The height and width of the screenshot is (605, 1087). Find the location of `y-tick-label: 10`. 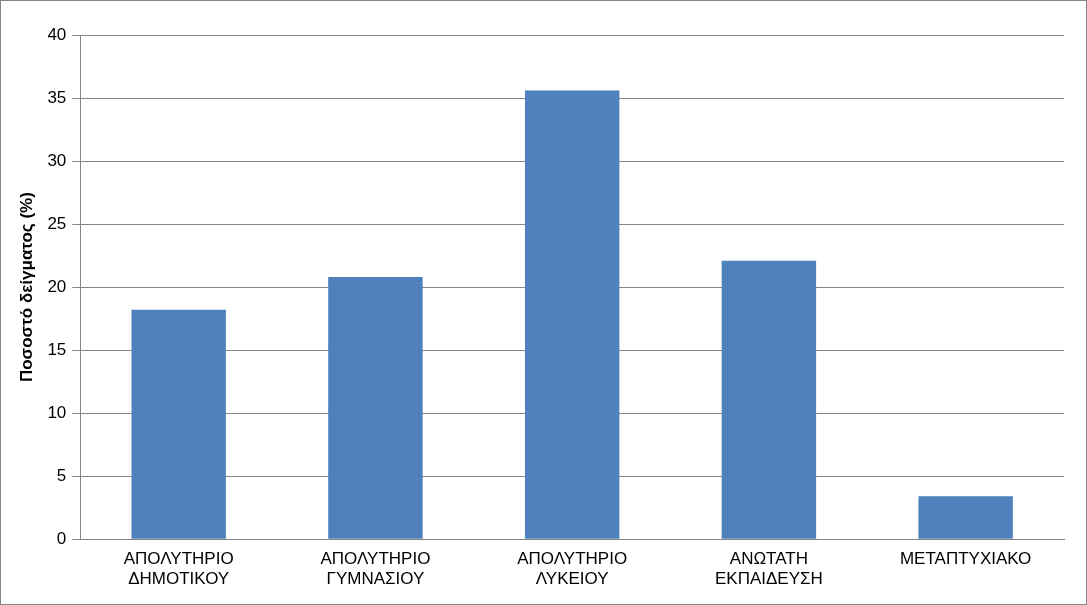

y-tick-label: 10 is located at coordinates (57, 412).